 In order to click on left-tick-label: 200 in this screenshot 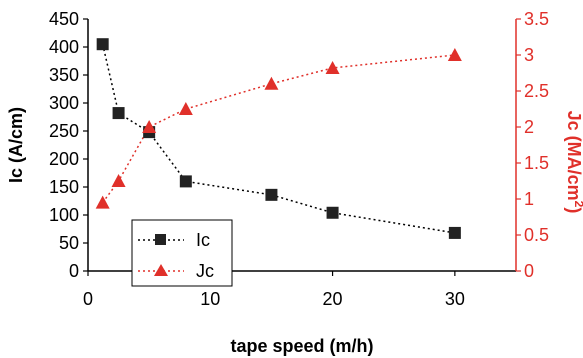, I will do `click(64, 159)`.